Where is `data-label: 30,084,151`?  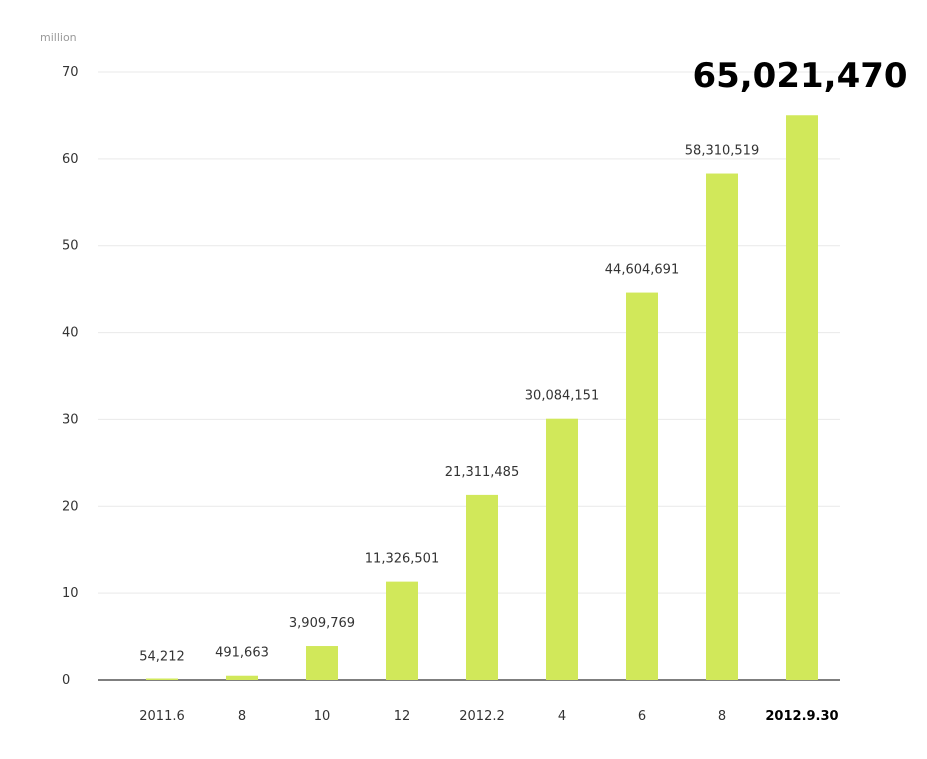 data-label: 30,084,151 is located at coordinates (562, 396).